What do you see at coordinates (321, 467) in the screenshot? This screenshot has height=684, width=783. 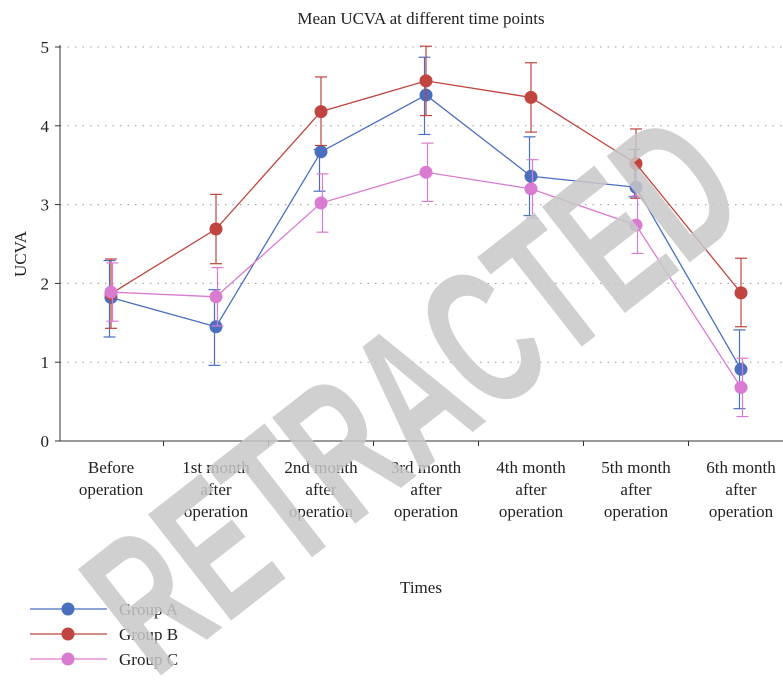 I see `x-tick-label-line: 2nd month` at bounding box center [321, 467].